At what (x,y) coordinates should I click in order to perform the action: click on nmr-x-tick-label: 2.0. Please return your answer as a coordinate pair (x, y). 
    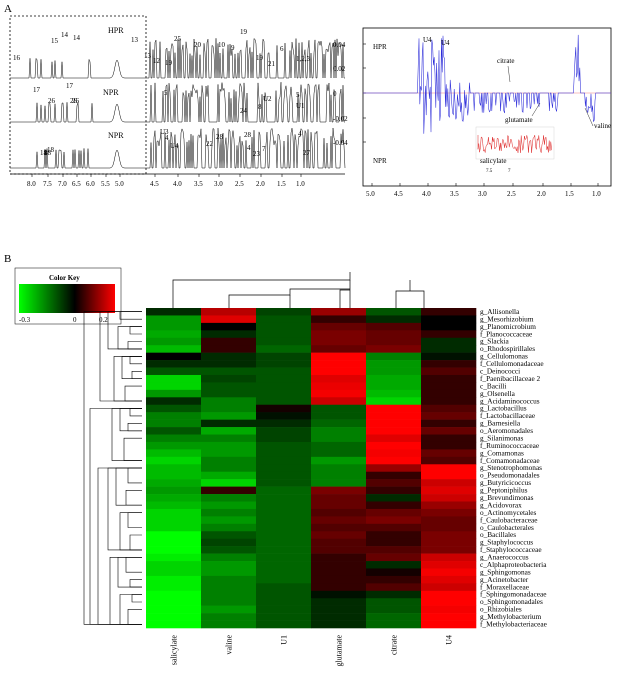
    Looking at the image, I should click on (260, 184).